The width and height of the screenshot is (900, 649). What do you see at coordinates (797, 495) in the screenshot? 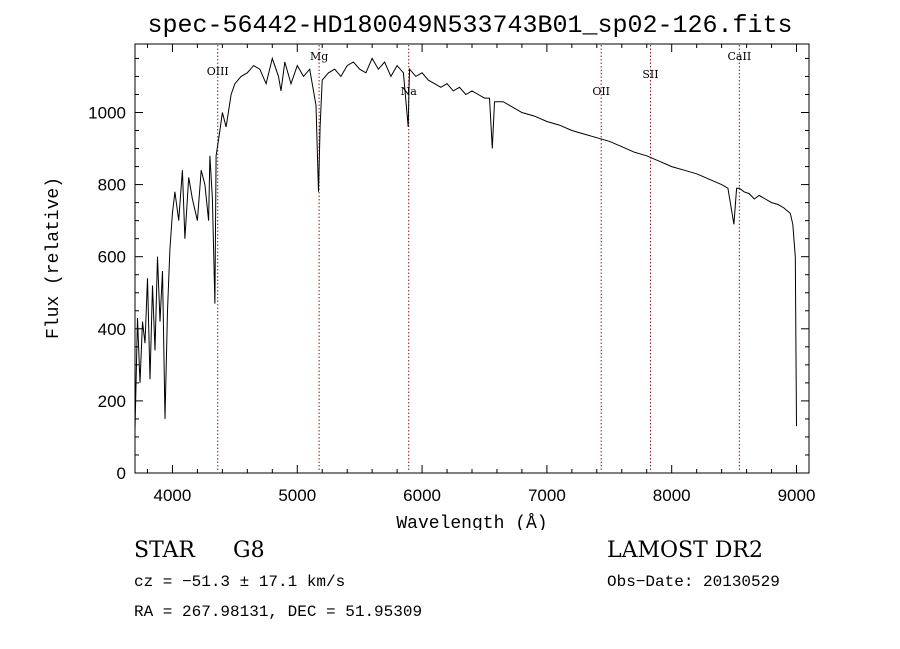
I see `x-tick-label: 9000` at bounding box center [797, 495].